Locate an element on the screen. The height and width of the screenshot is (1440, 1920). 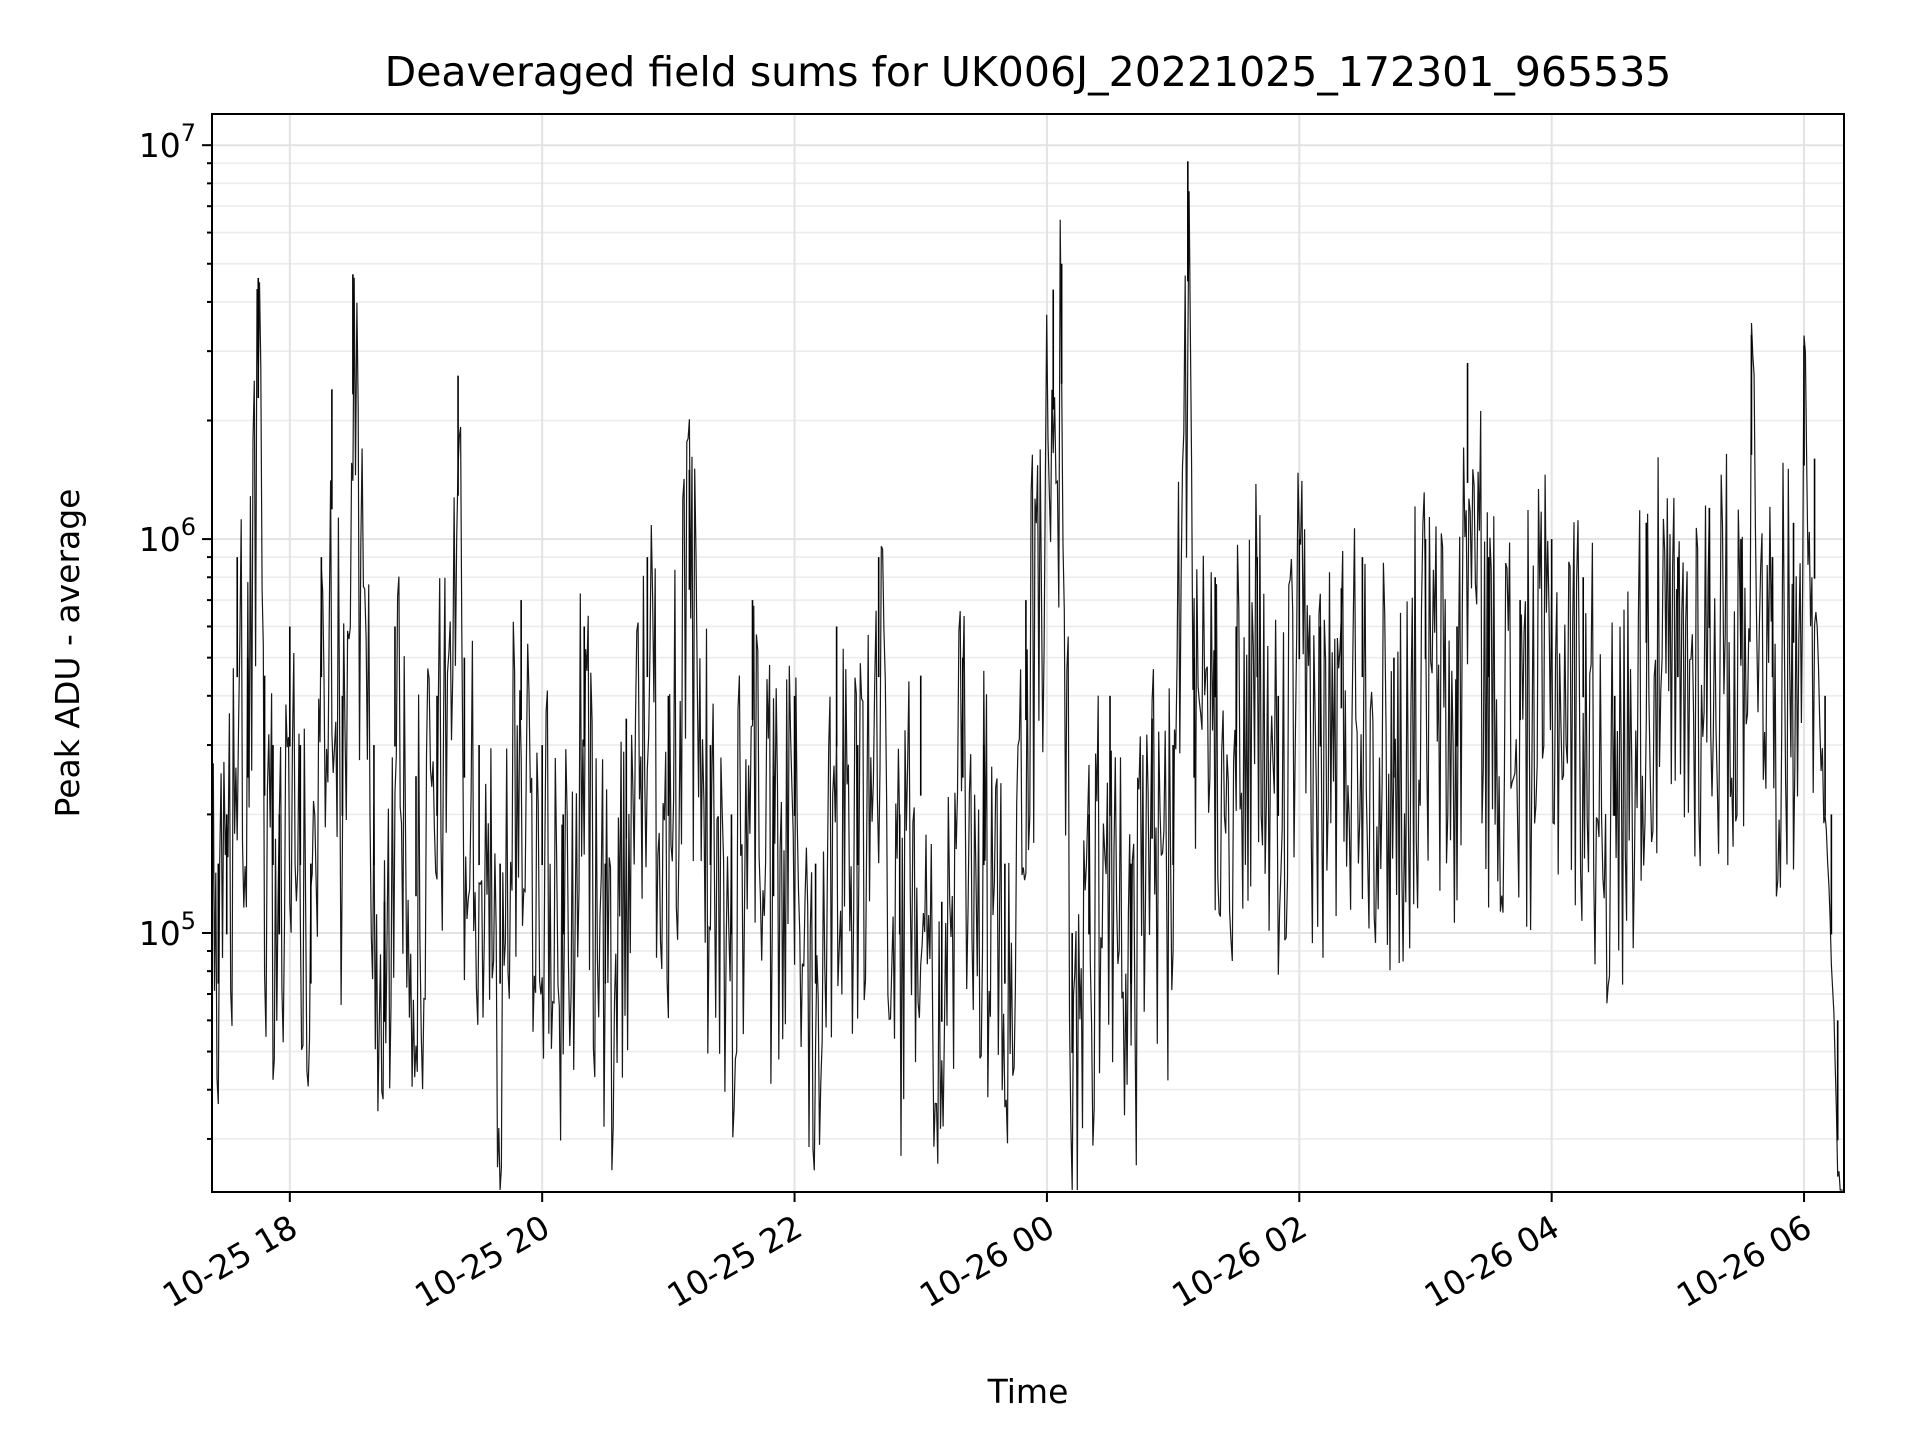
x-tick-label: 10-25 20 is located at coordinates (482, 1261).